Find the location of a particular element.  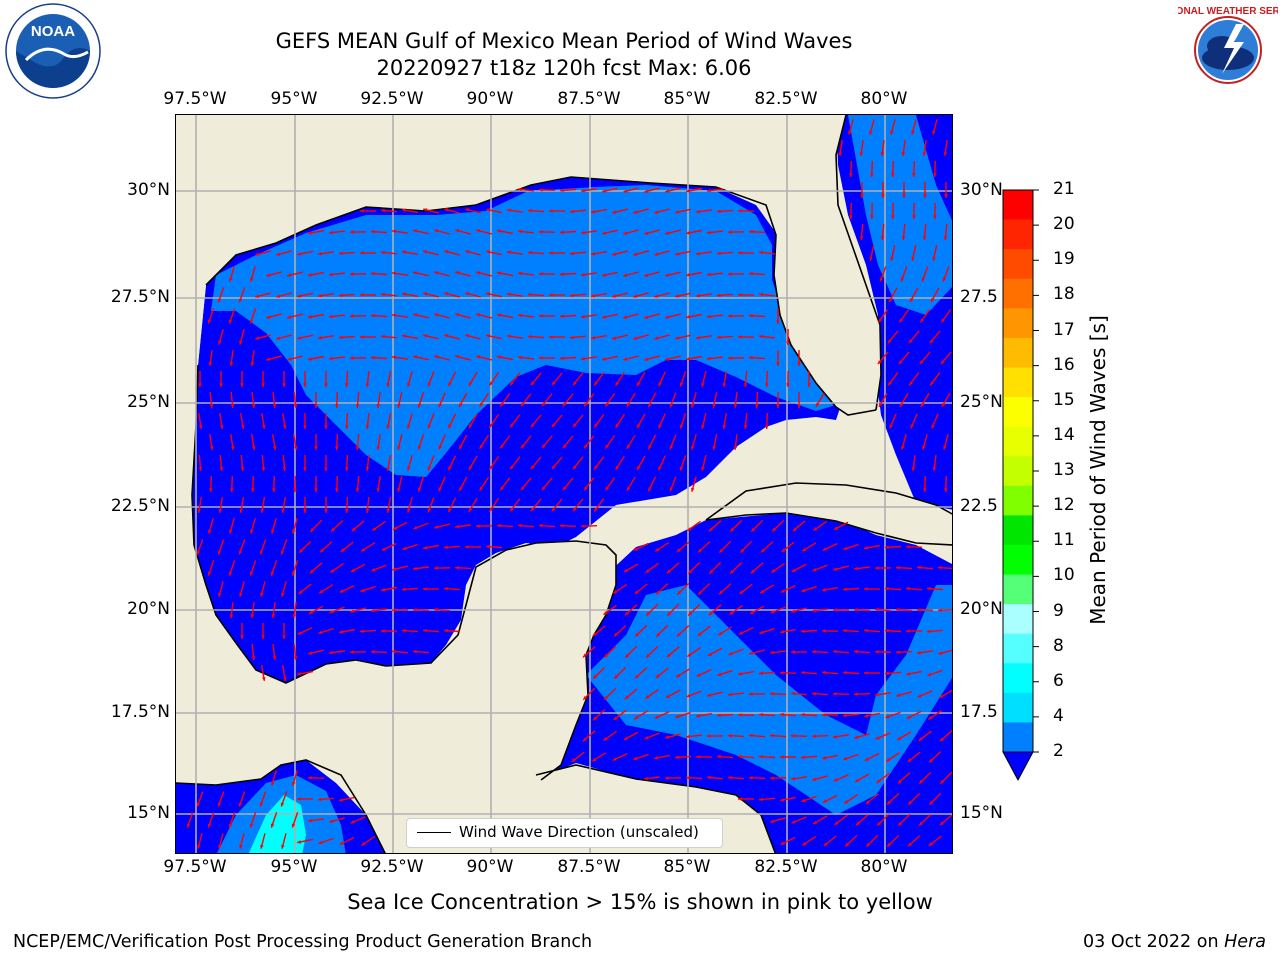

legend-label: Wind Wave Direction (unscaled) is located at coordinates (579, 832).